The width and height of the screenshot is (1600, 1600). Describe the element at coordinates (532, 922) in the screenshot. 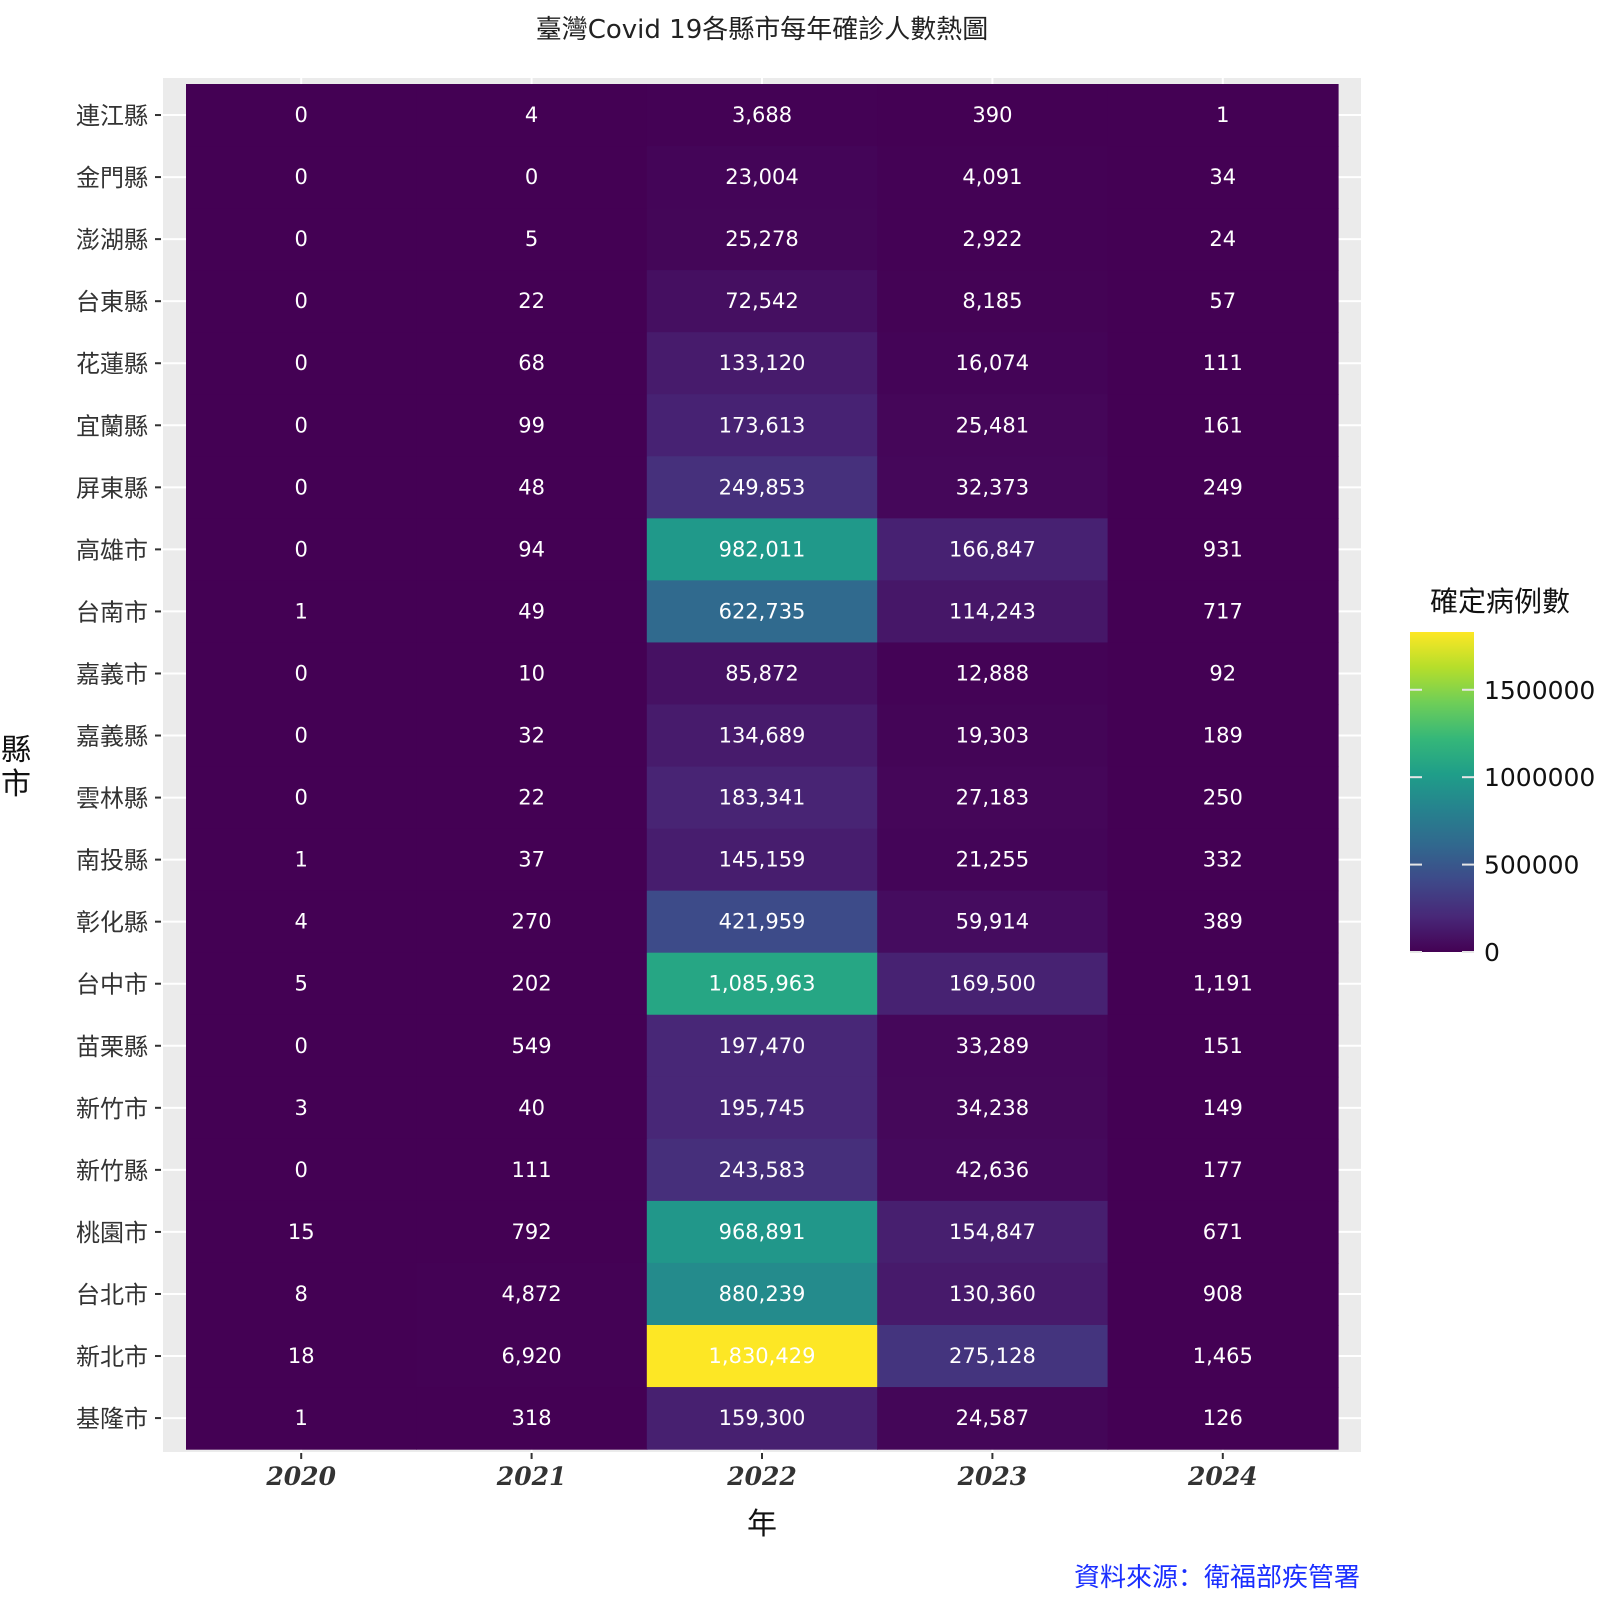

I see `cell-value-label: 270` at that location.